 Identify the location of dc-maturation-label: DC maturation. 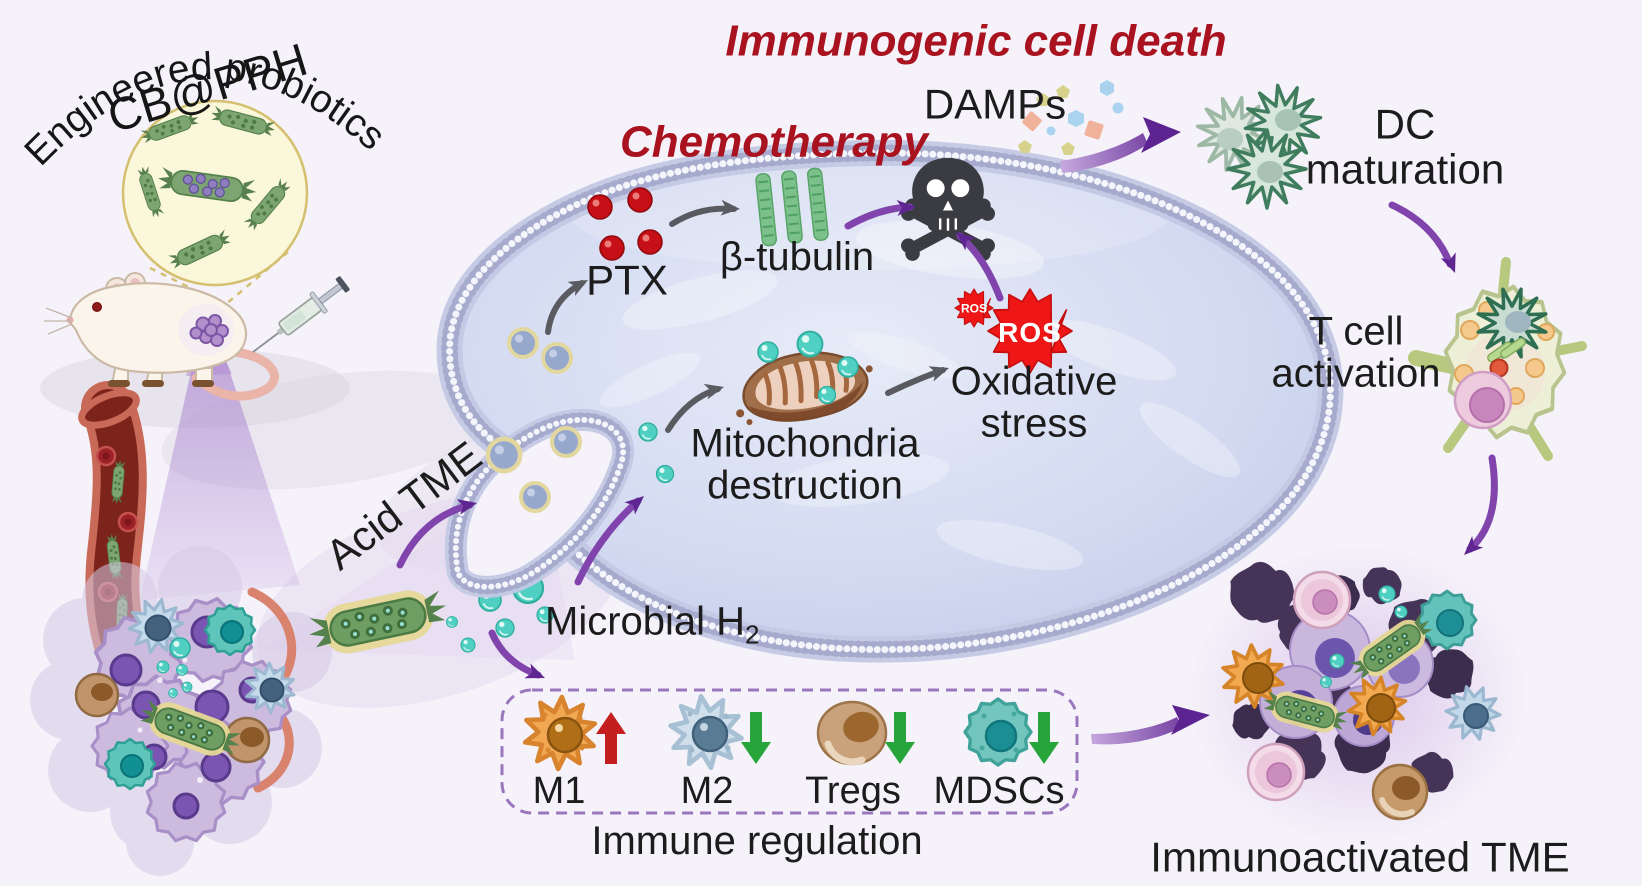
(1405, 146).